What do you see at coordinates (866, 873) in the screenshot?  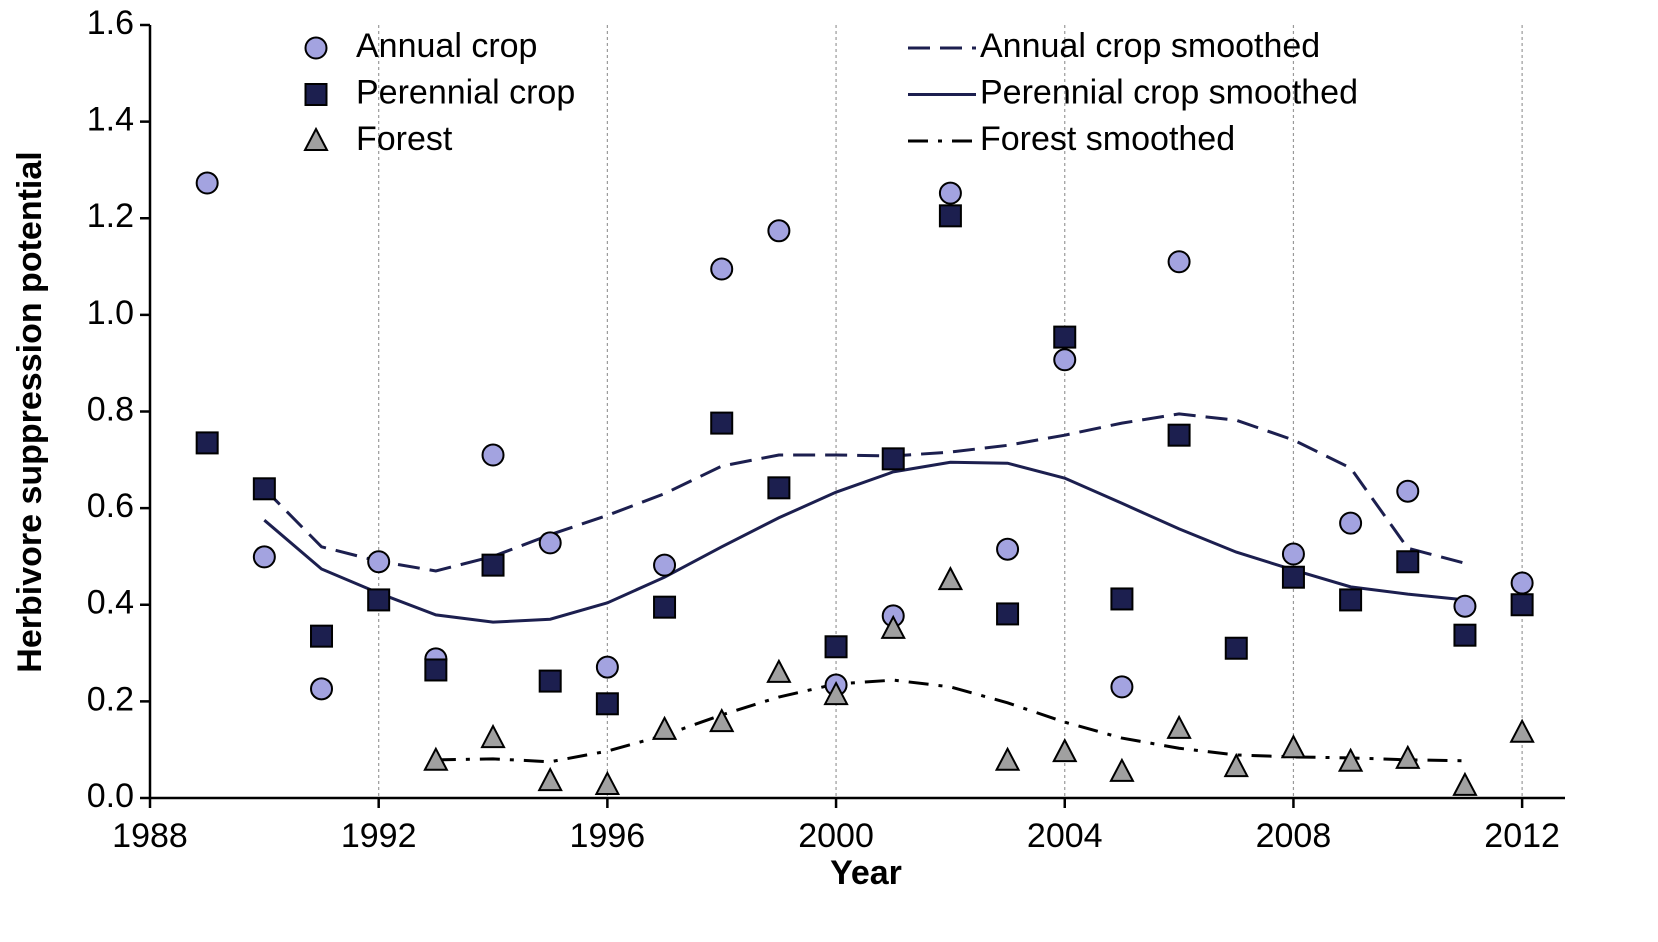 I see `x-axis-label: Year` at bounding box center [866, 873].